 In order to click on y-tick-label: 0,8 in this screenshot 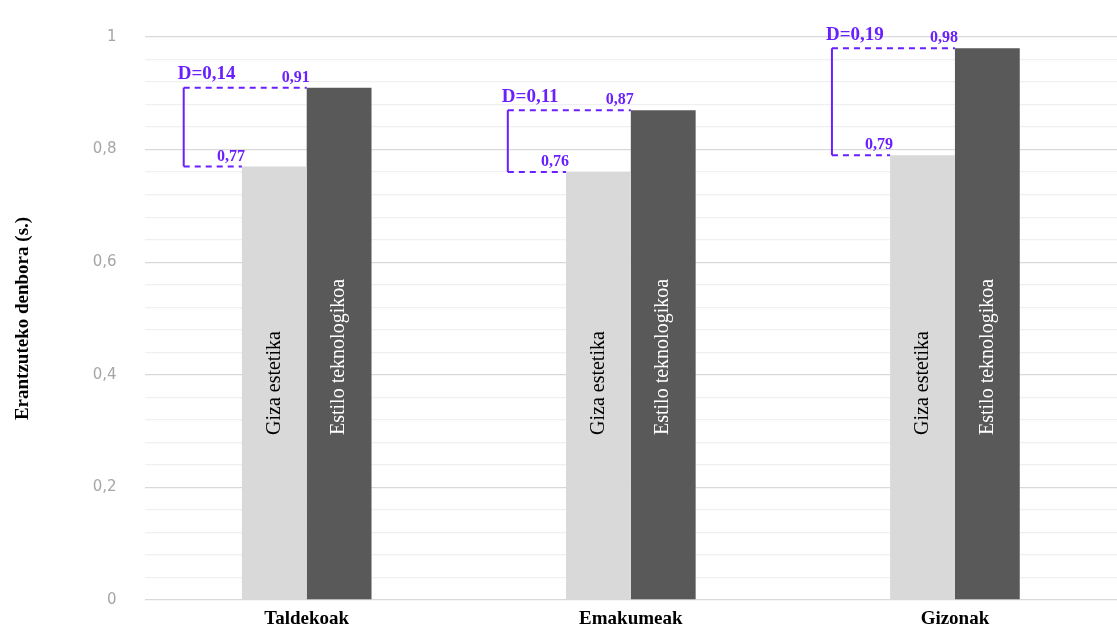, I will do `click(104, 148)`.